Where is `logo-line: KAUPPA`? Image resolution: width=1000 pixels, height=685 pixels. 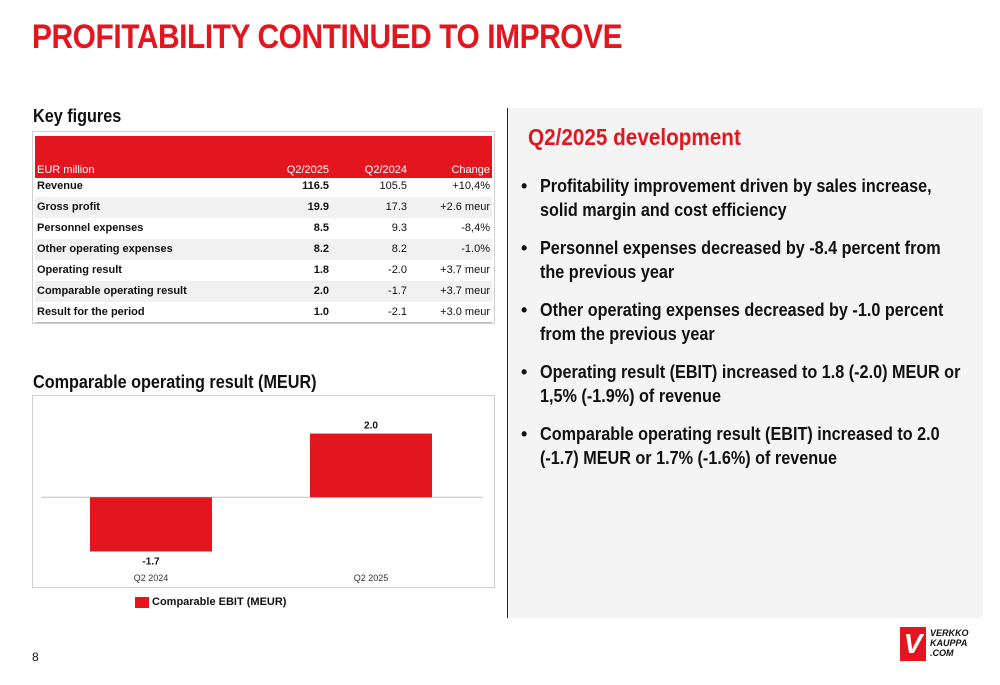
logo-line: KAUPPA is located at coordinates (949, 643).